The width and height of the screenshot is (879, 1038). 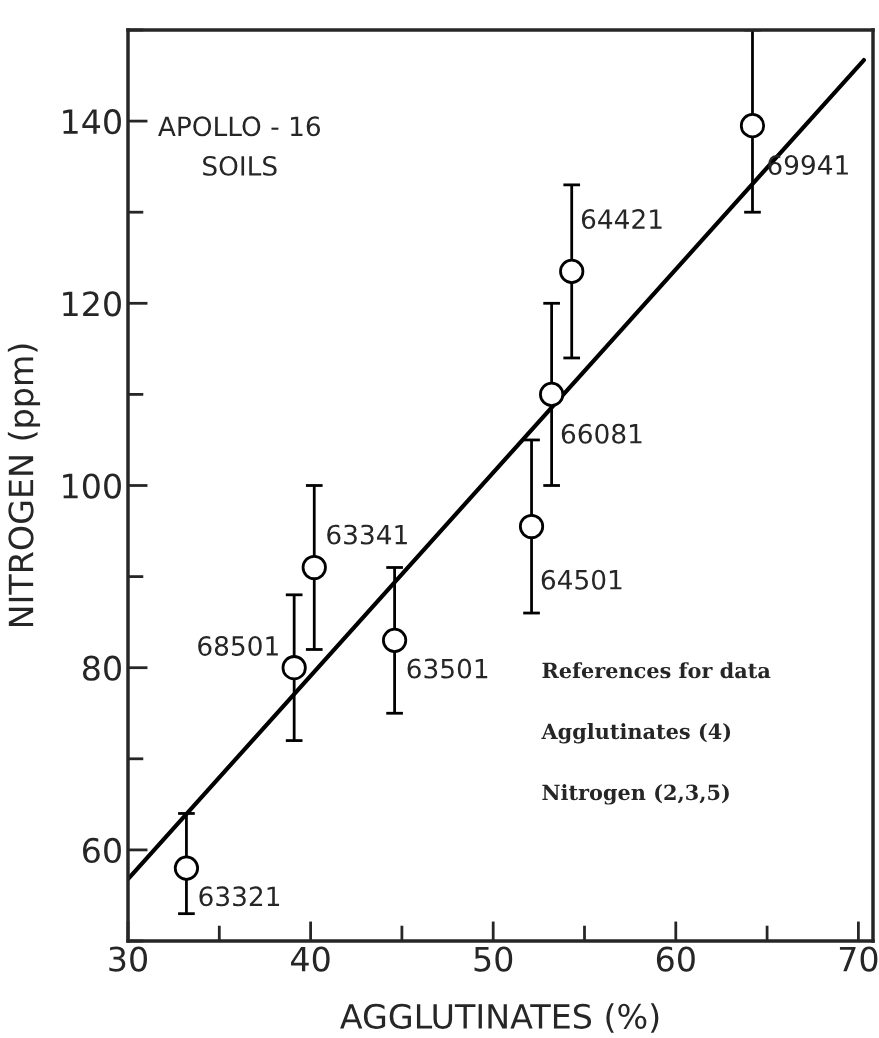 What do you see at coordinates (447, 668) in the screenshot?
I see `annotation: 63501` at bounding box center [447, 668].